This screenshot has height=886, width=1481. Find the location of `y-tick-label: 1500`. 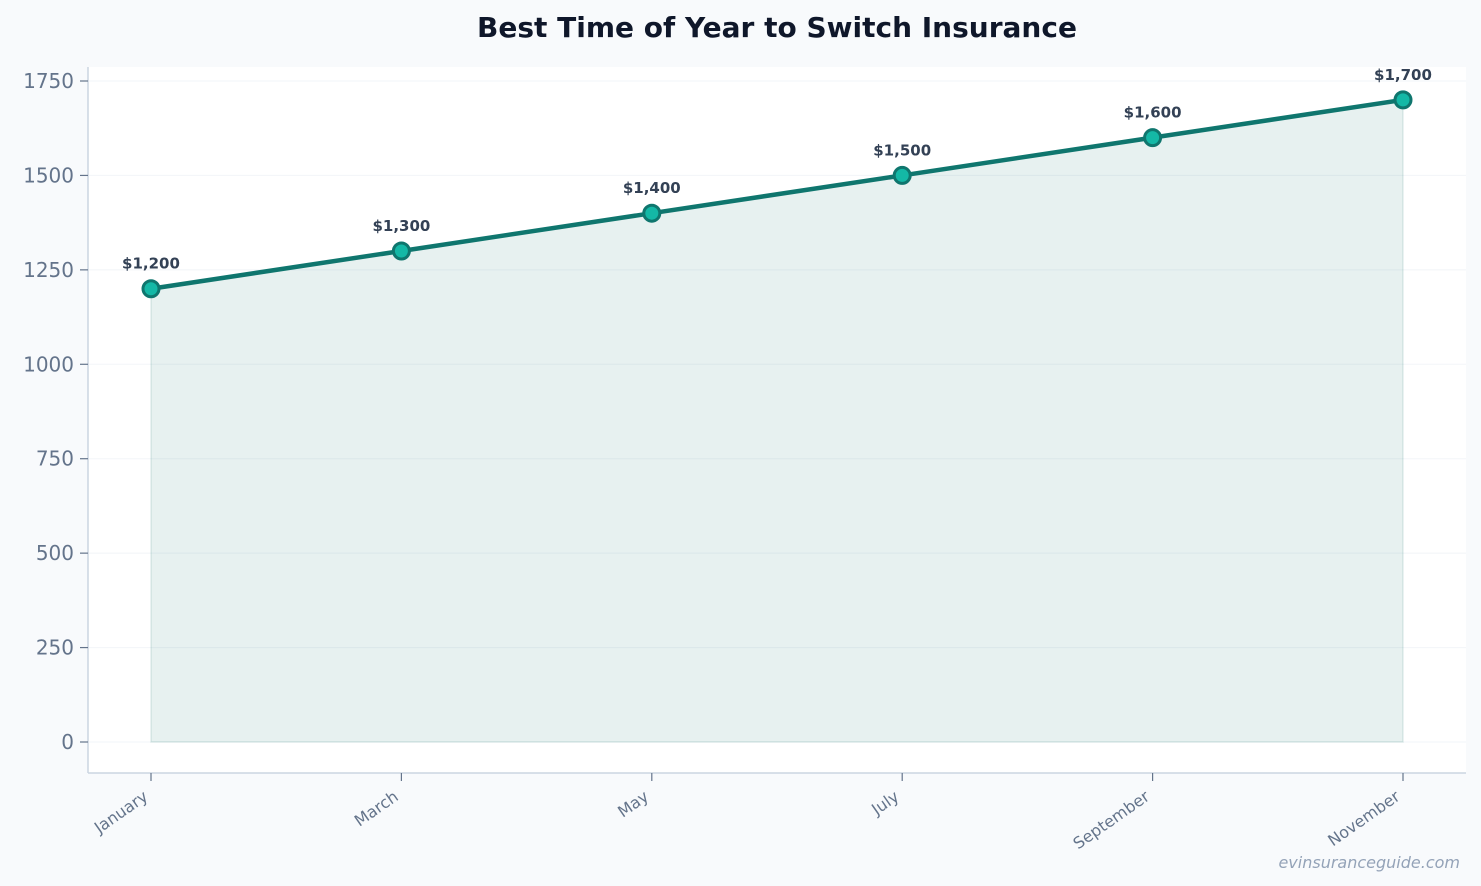

y-tick-label: 1500 is located at coordinates (48, 175).